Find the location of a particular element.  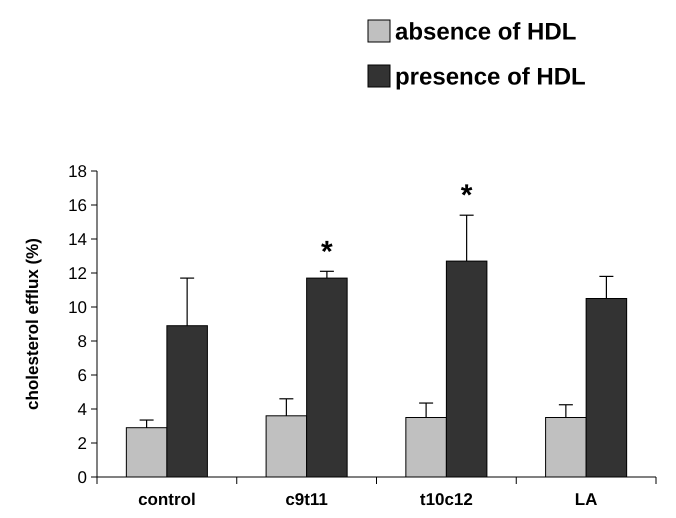

y-tick-label: 10 is located at coordinates (77, 307).